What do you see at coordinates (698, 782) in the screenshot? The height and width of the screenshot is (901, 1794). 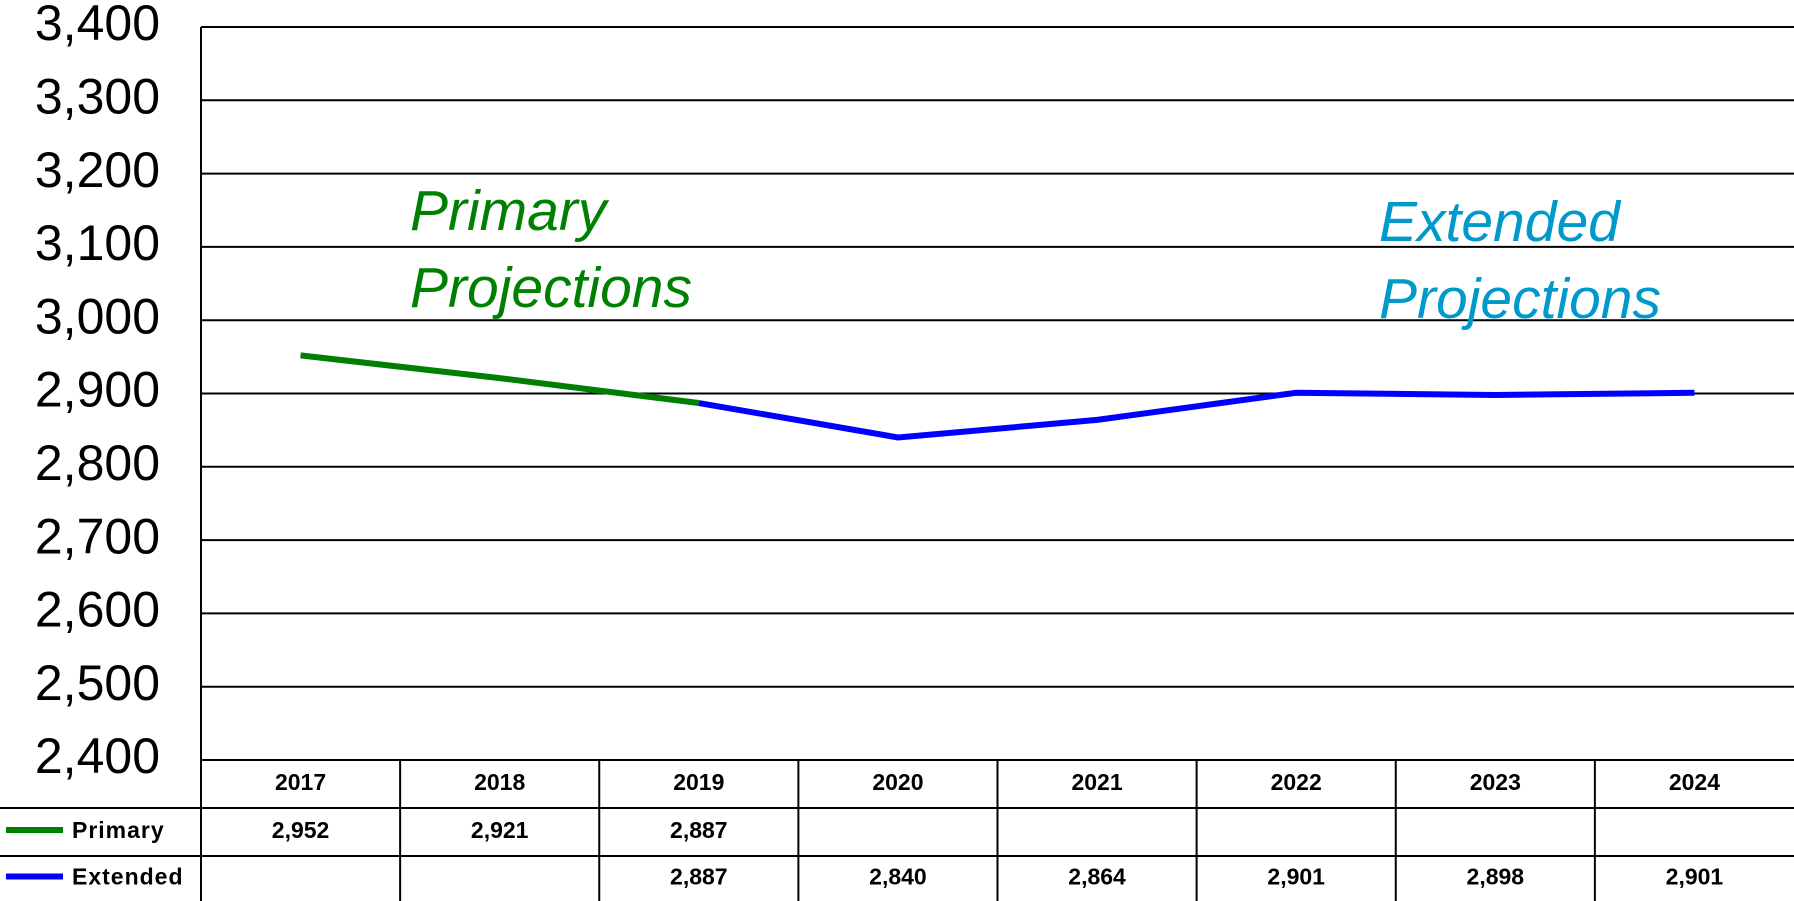 I see `x-tick-label: 2019` at bounding box center [698, 782].